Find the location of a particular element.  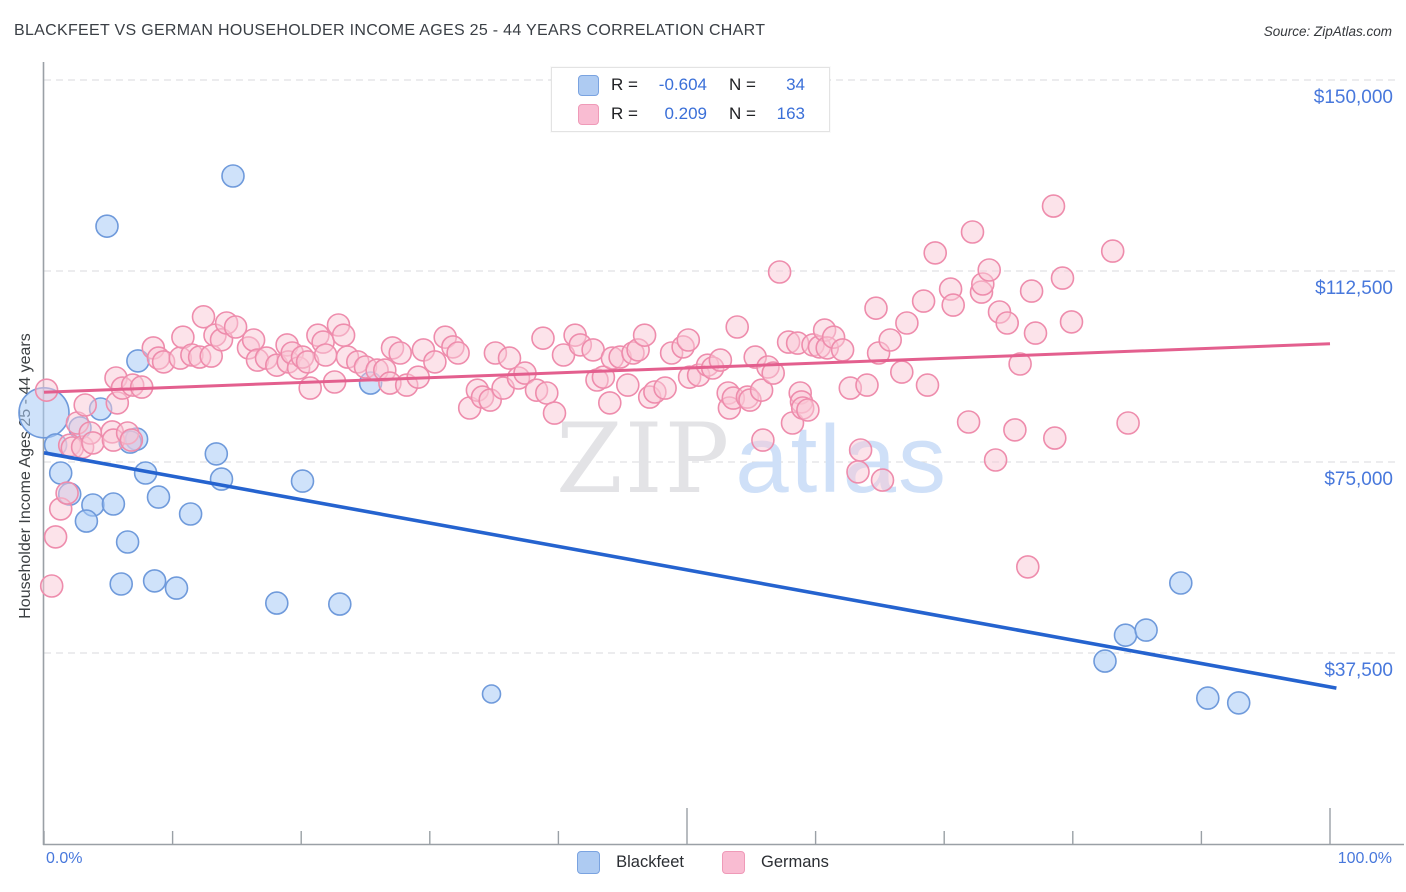

n-value-blackfeet: 34 is located at coordinates (795, 84).